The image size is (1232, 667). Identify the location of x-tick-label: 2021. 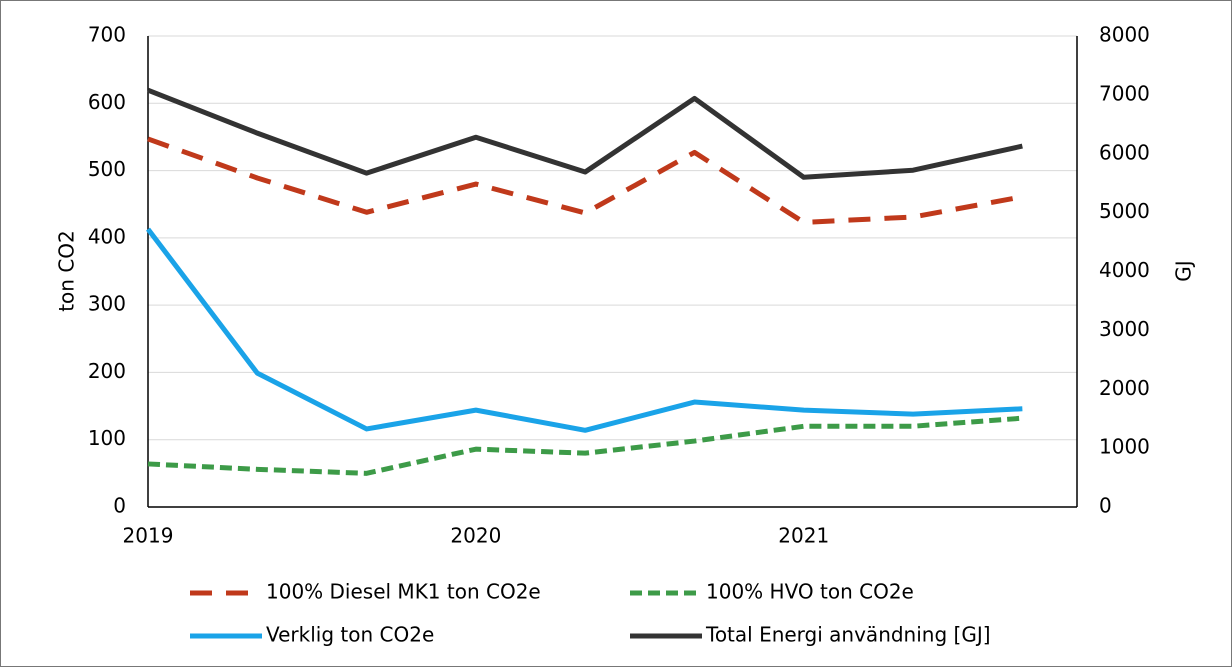
(803, 536).